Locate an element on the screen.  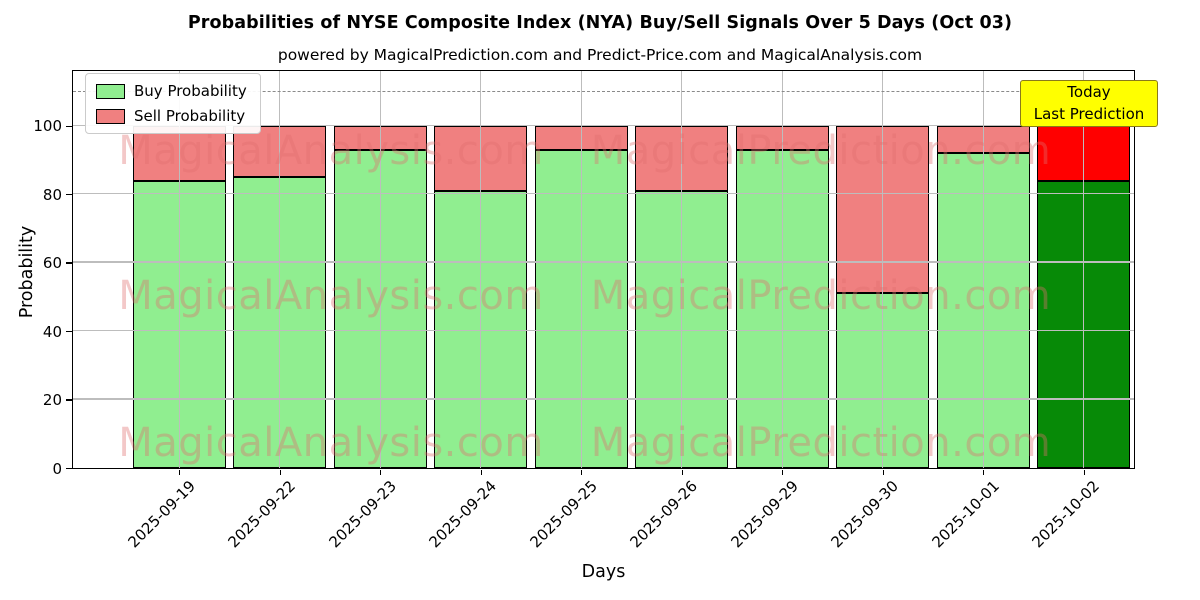
annotation-line2: Last Prediction is located at coordinates (1089, 113).